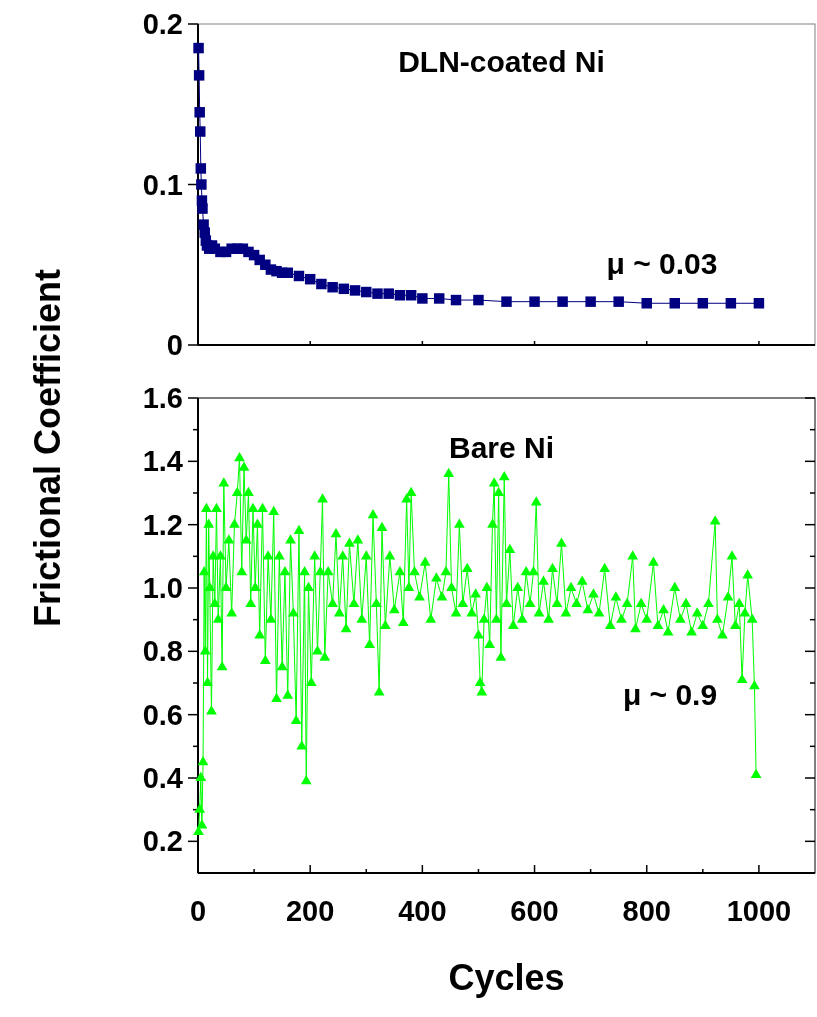 The width and height of the screenshot is (817, 1017). I want to click on text: Bare Ni, so click(501, 447).